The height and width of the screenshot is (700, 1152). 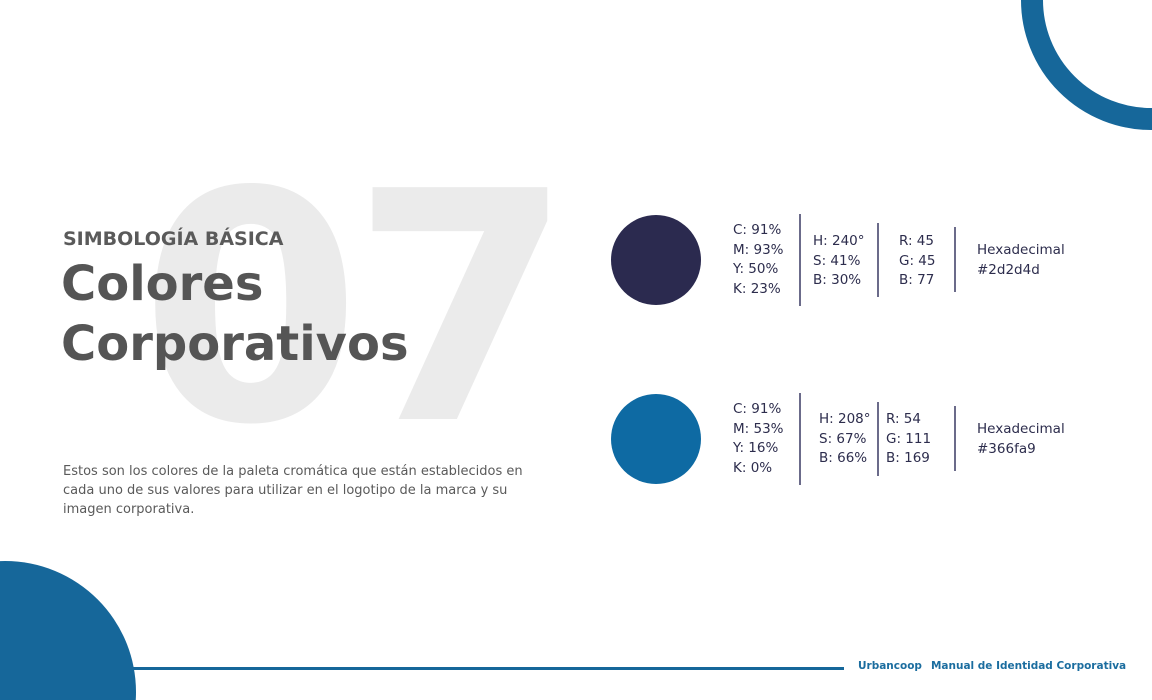 I want to click on section-eyebrow: SIMBOLOGÍA BÁSICA, so click(x=173, y=239).